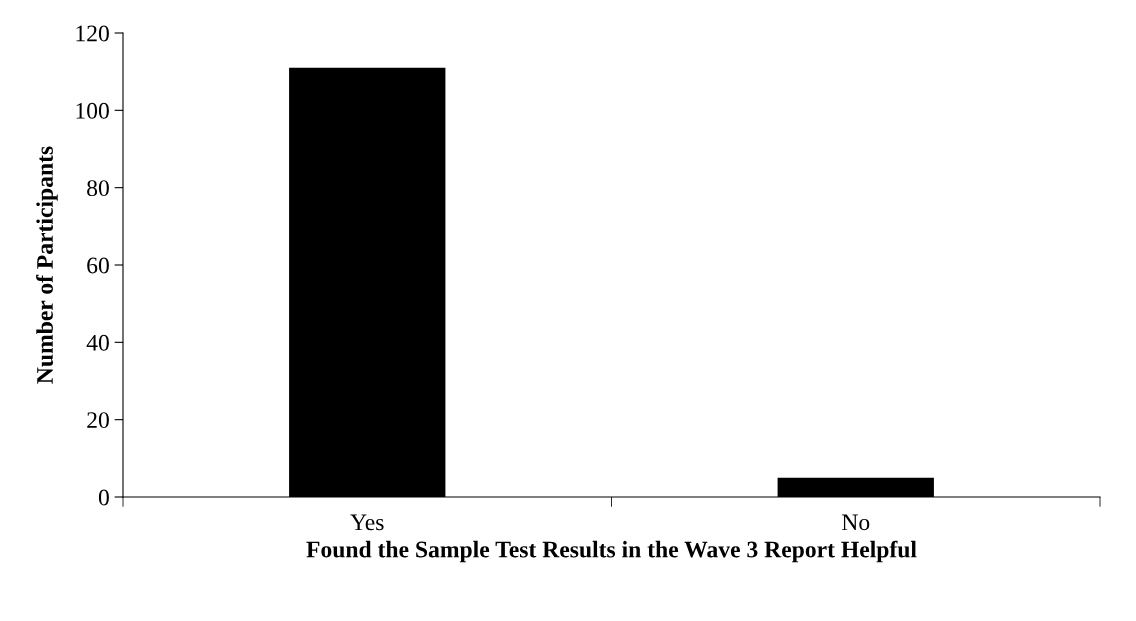  What do you see at coordinates (611, 551) in the screenshot?
I see `x-axis-title: Found the Sample Test Results in the Wave 3 Report Helpful` at bounding box center [611, 551].